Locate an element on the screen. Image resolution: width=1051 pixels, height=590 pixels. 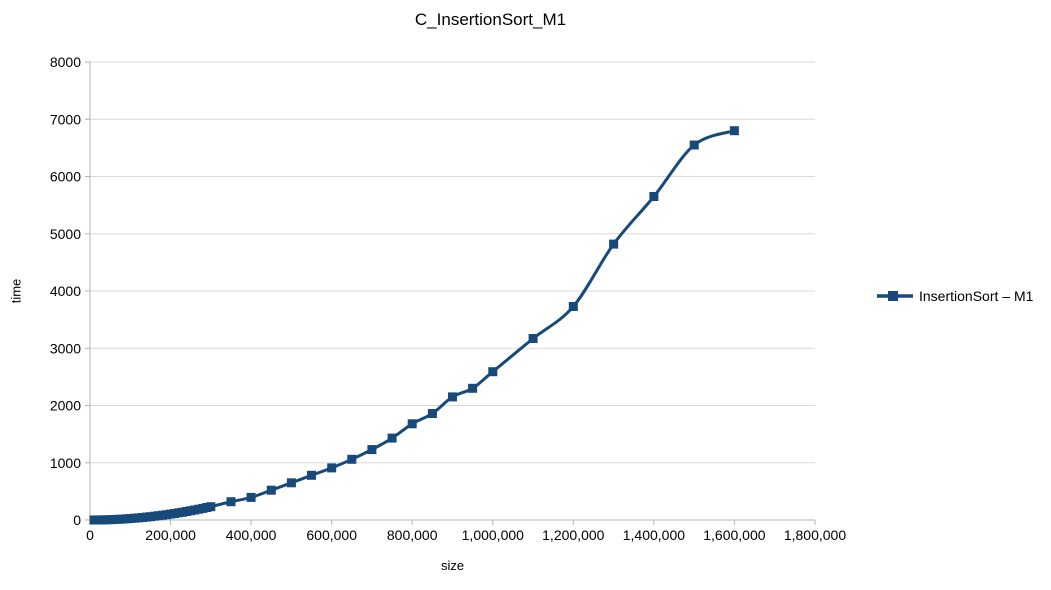
y-tick-label: 0 is located at coordinates (77, 520).